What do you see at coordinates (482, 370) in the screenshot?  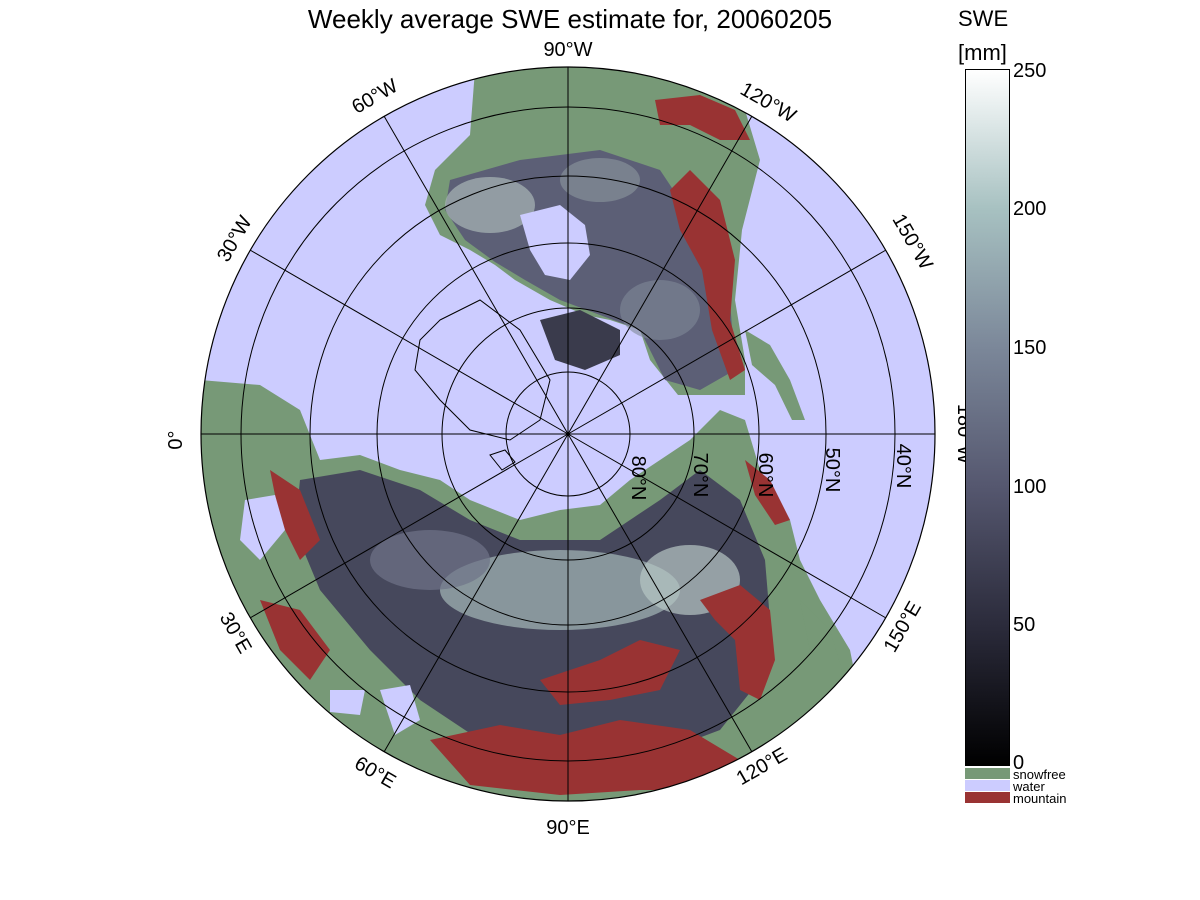 I see `greenland` at bounding box center [482, 370].